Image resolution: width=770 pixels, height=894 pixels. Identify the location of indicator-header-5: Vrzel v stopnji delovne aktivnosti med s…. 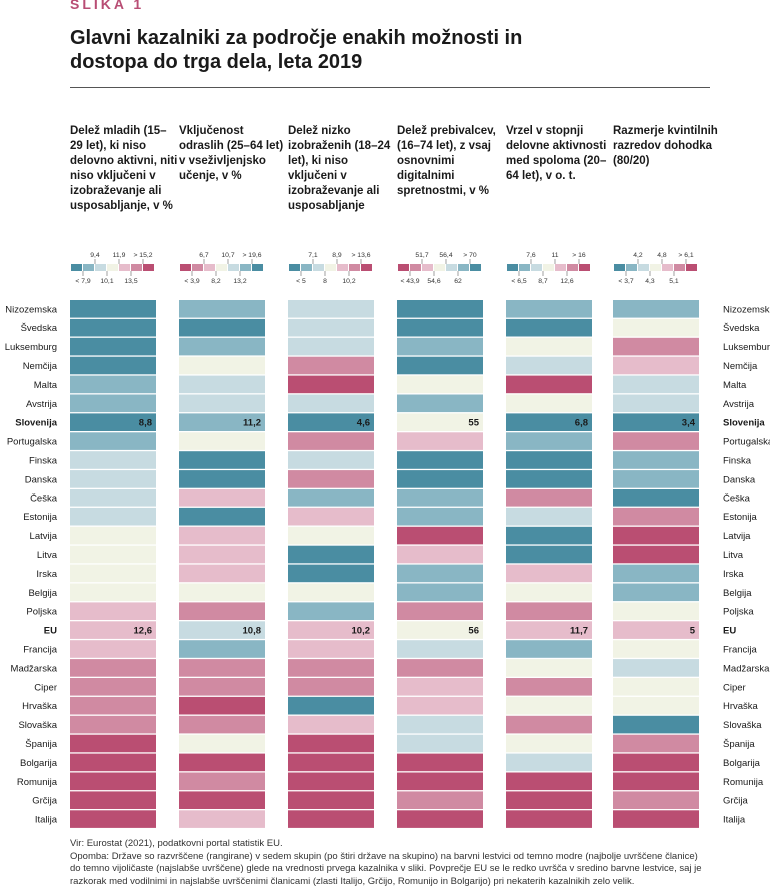
(556, 153).